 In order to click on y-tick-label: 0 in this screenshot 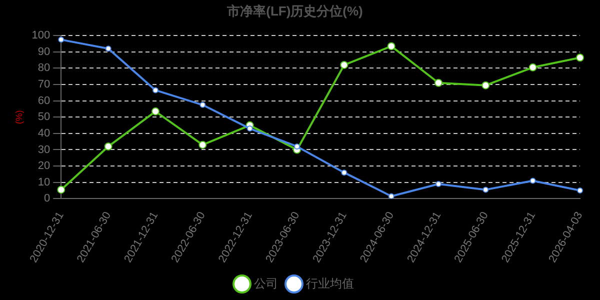, I will do `click(47, 198)`.